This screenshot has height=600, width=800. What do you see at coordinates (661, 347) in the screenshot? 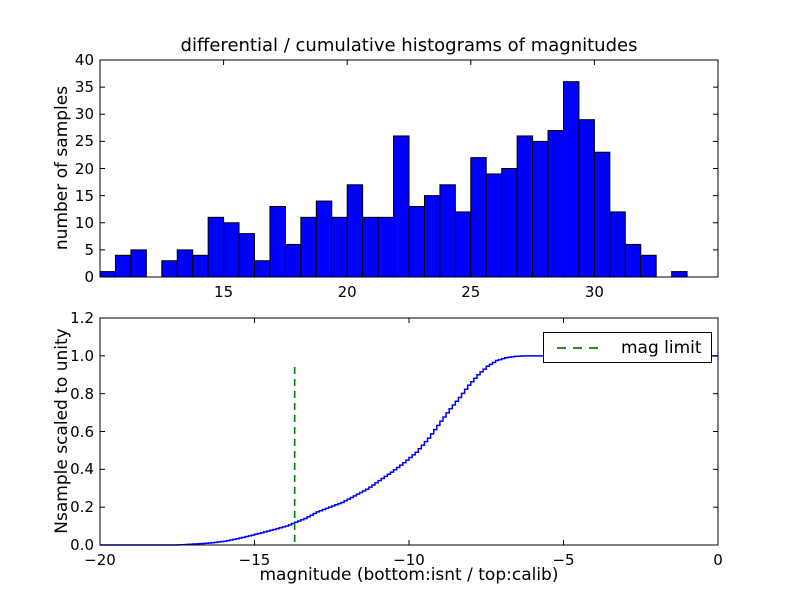
I see `legend-entry-label: mag limit` at bounding box center [661, 347].